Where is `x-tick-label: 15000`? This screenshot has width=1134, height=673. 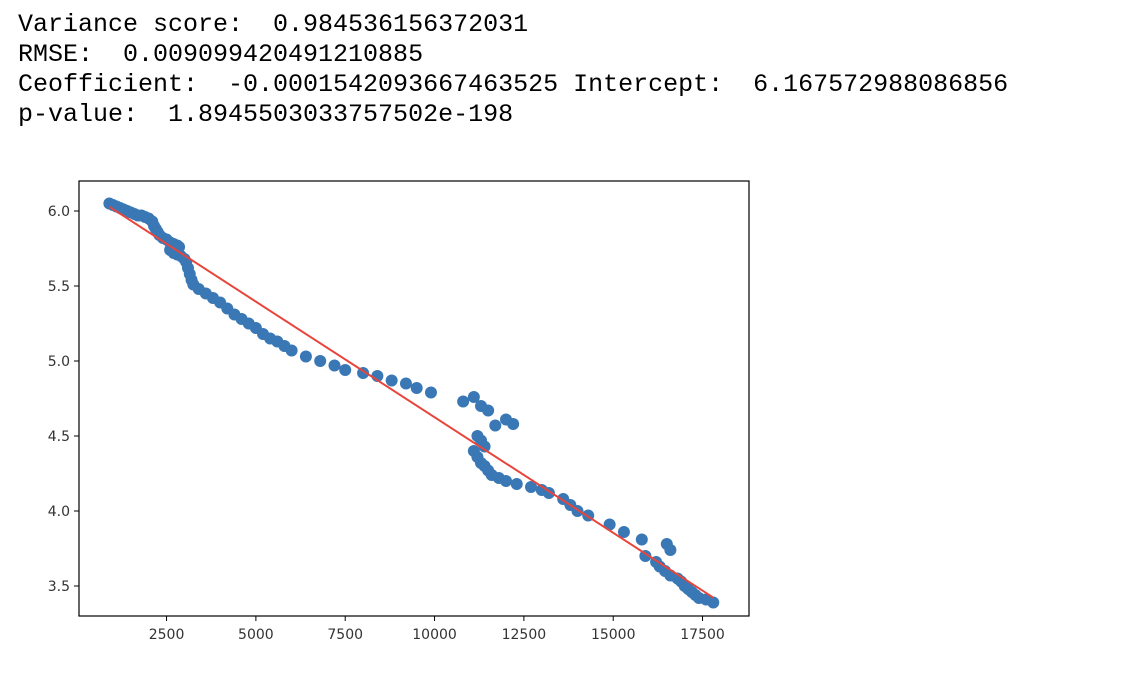 x-tick-label: 15000 is located at coordinates (613, 635).